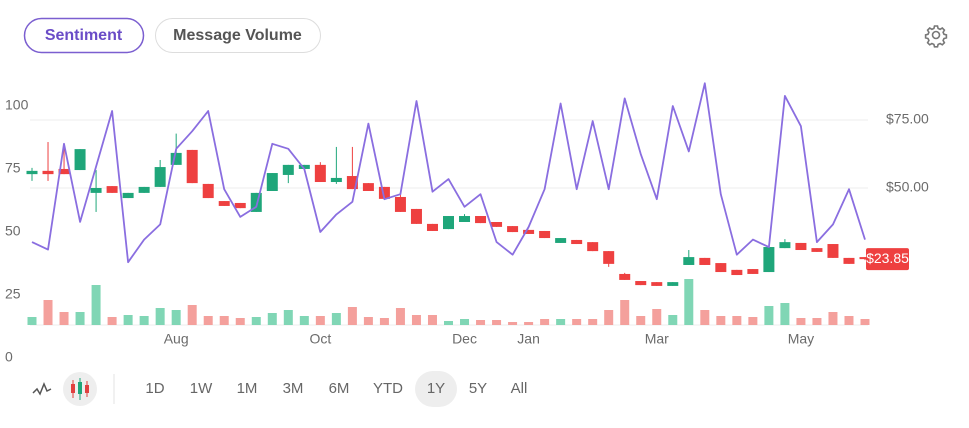  What do you see at coordinates (154, 388) in the screenshot?
I see `range-button: 1D` at bounding box center [154, 388].